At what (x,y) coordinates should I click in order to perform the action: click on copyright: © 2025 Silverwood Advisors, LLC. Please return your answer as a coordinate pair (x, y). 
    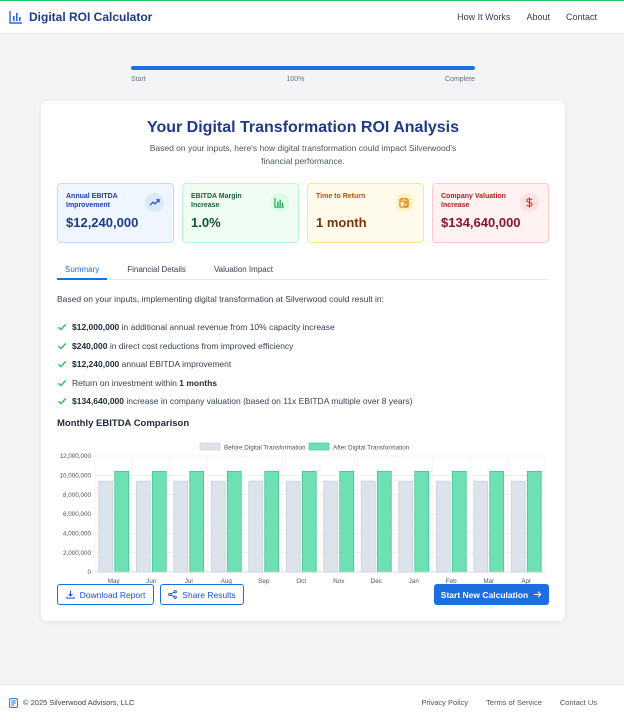
    Looking at the image, I should click on (79, 702).